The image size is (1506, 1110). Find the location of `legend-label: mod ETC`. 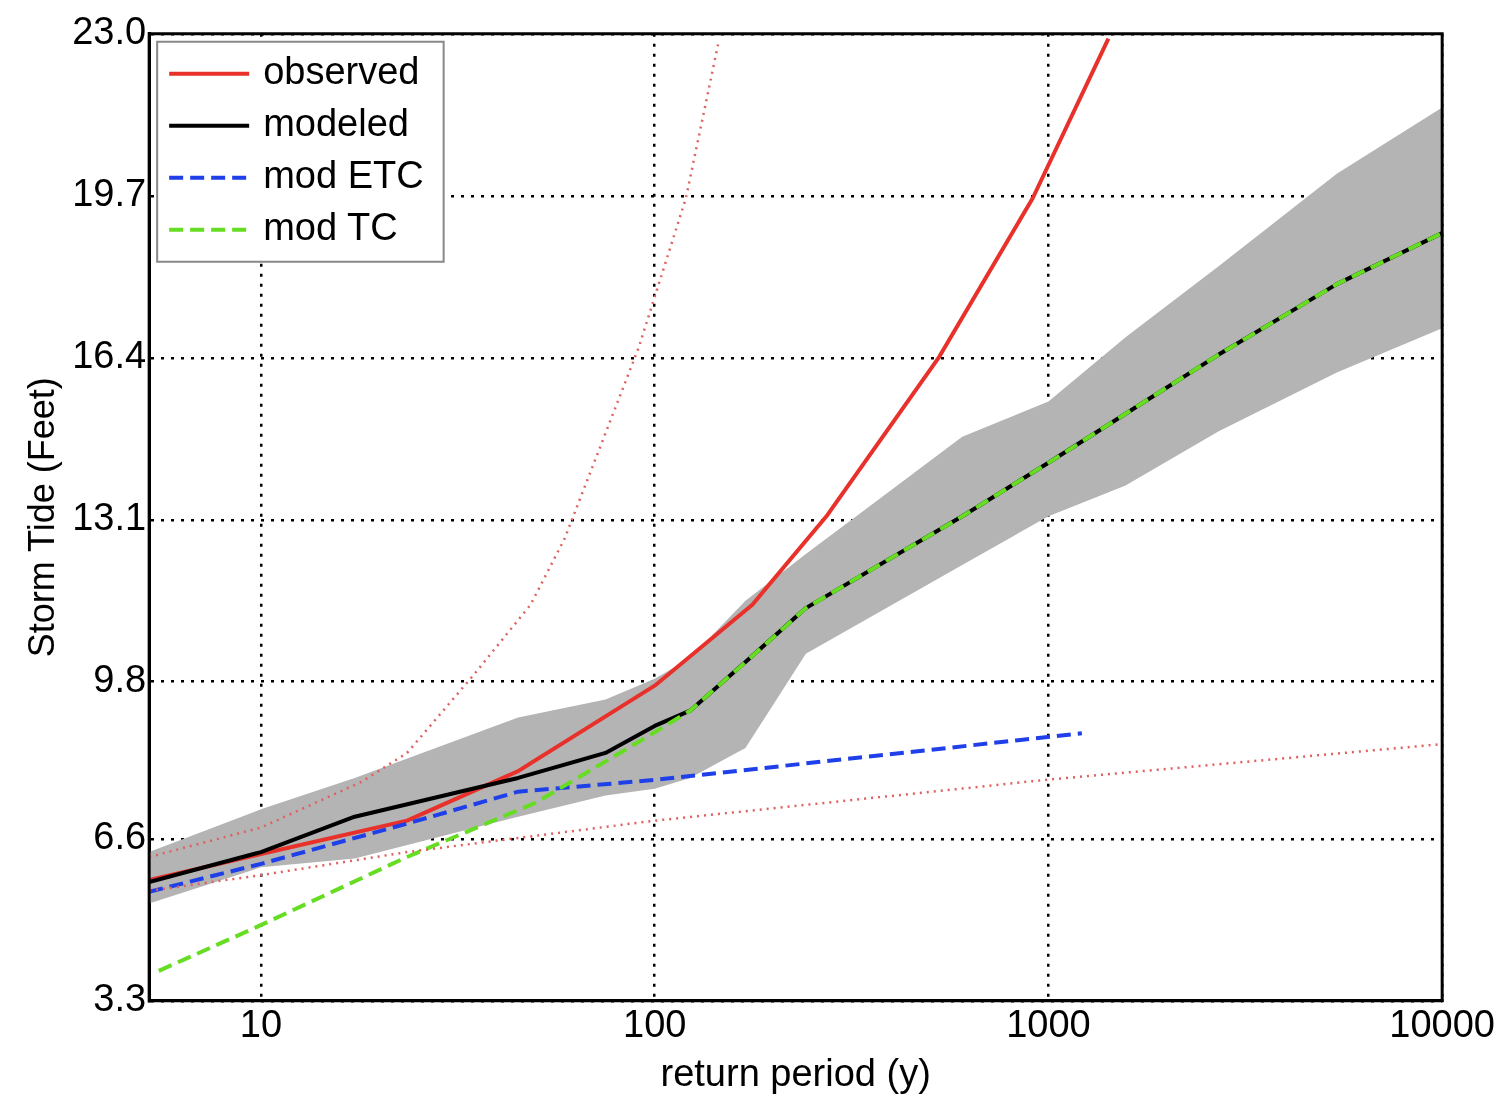

legend-label: mod ETC is located at coordinates (343, 175).